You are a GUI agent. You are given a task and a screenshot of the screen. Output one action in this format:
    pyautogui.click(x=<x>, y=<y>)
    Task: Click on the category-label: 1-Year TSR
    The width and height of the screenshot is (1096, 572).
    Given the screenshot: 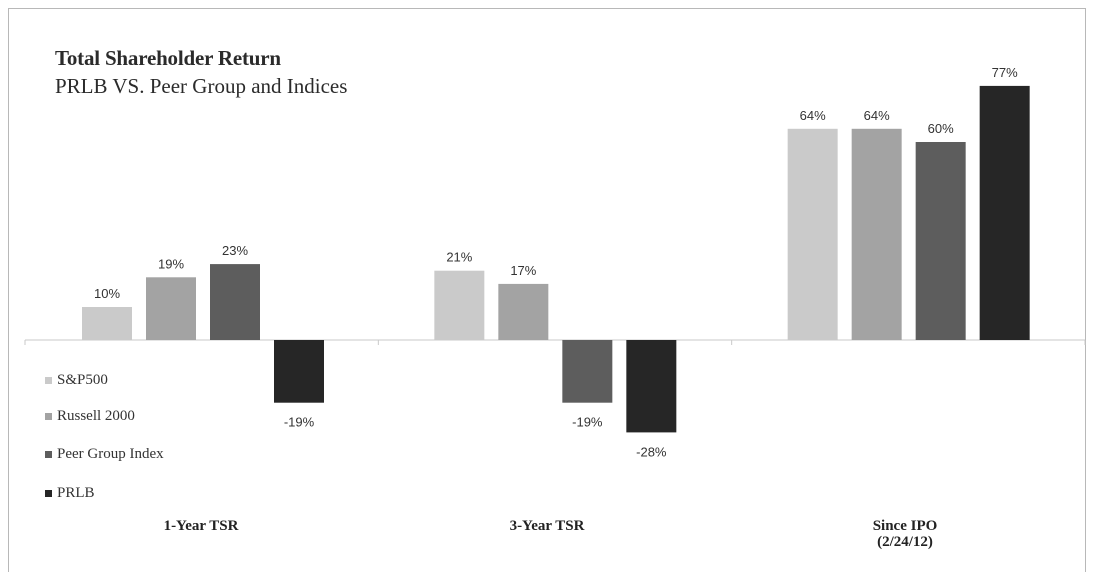 What is the action you would take?
    pyautogui.click(x=201, y=526)
    